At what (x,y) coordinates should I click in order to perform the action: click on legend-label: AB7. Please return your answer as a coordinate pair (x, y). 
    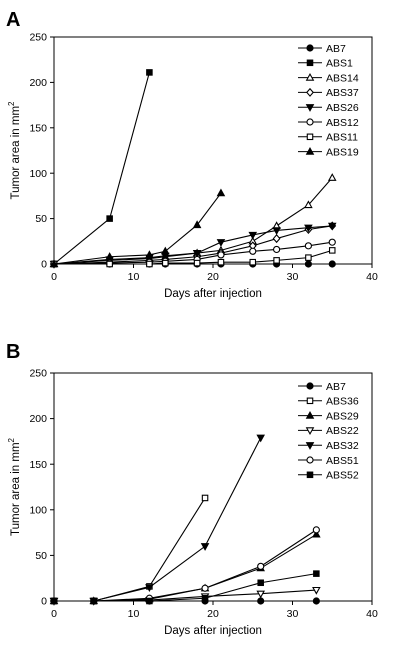
    Looking at the image, I should click on (336, 387).